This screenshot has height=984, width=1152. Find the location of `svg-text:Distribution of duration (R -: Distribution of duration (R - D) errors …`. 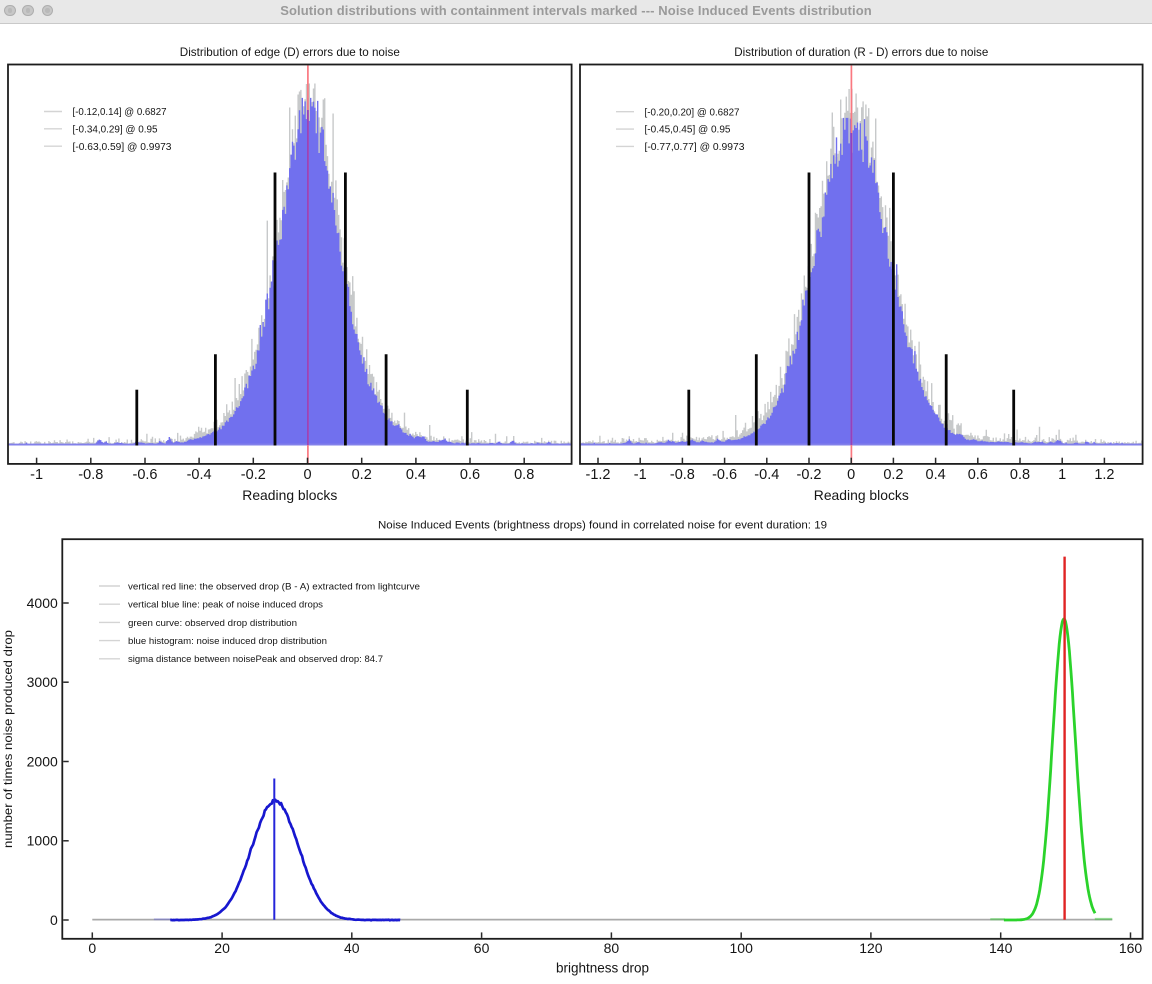

svg-text:Distribution of duration (R -: Distribution of duration (R - D) errors … is located at coordinates (861, 52).